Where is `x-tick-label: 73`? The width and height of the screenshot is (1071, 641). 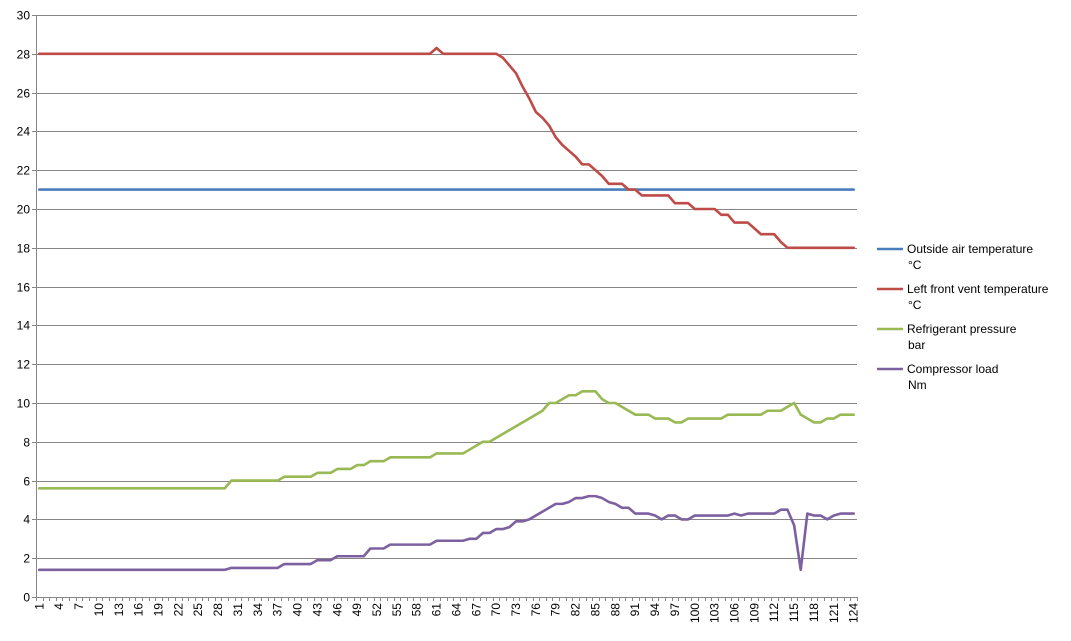
x-tick-label: 73 is located at coordinates (516, 610).